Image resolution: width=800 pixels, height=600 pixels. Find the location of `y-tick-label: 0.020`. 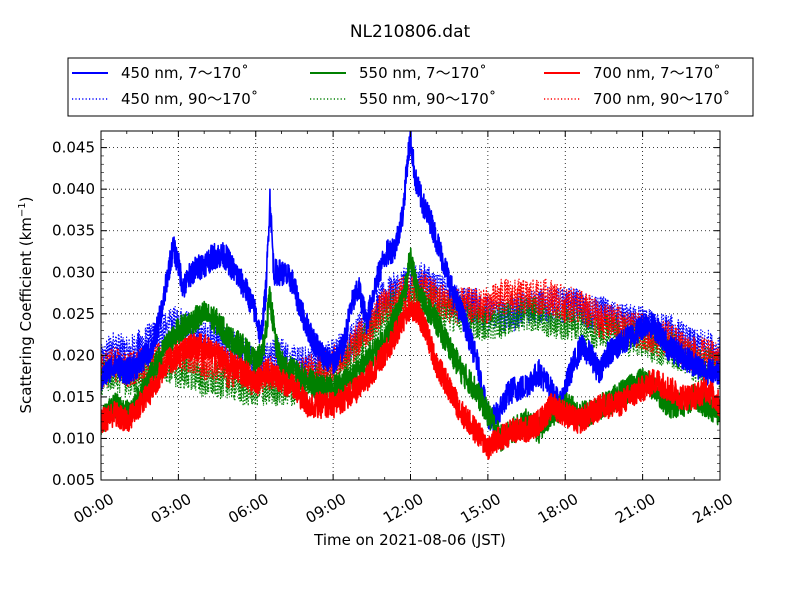

y-tick-label: 0.020 is located at coordinates (73, 355).